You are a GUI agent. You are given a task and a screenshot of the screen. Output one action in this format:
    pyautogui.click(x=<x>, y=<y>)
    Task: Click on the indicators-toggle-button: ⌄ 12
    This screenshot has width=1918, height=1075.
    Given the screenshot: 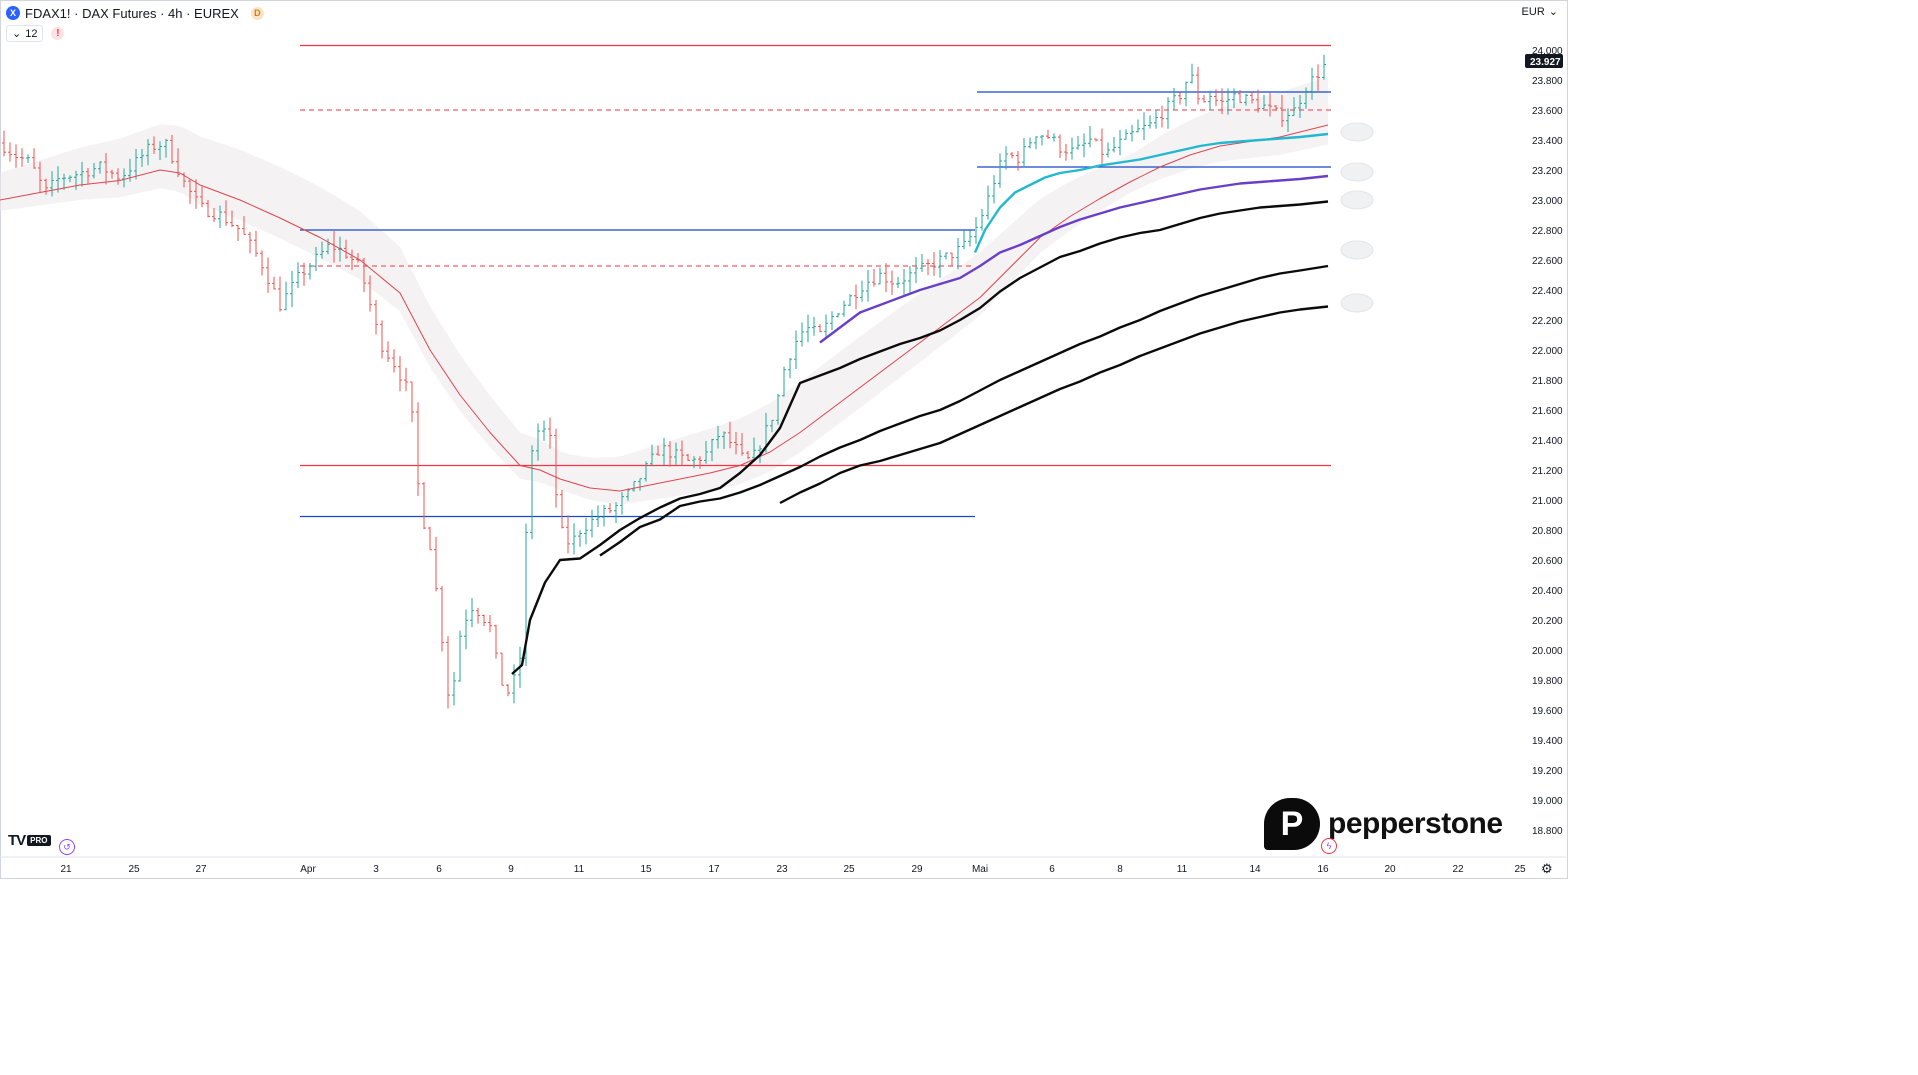 What is the action you would take?
    pyautogui.click(x=25, y=33)
    